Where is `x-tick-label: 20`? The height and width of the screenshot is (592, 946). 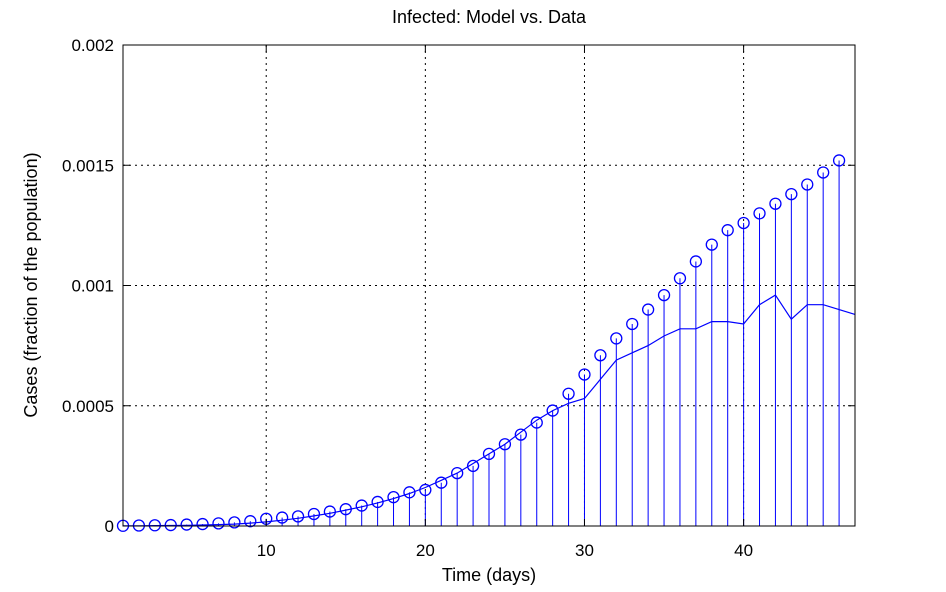
x-tick-label: 20 is located at coordinates (425, 550).